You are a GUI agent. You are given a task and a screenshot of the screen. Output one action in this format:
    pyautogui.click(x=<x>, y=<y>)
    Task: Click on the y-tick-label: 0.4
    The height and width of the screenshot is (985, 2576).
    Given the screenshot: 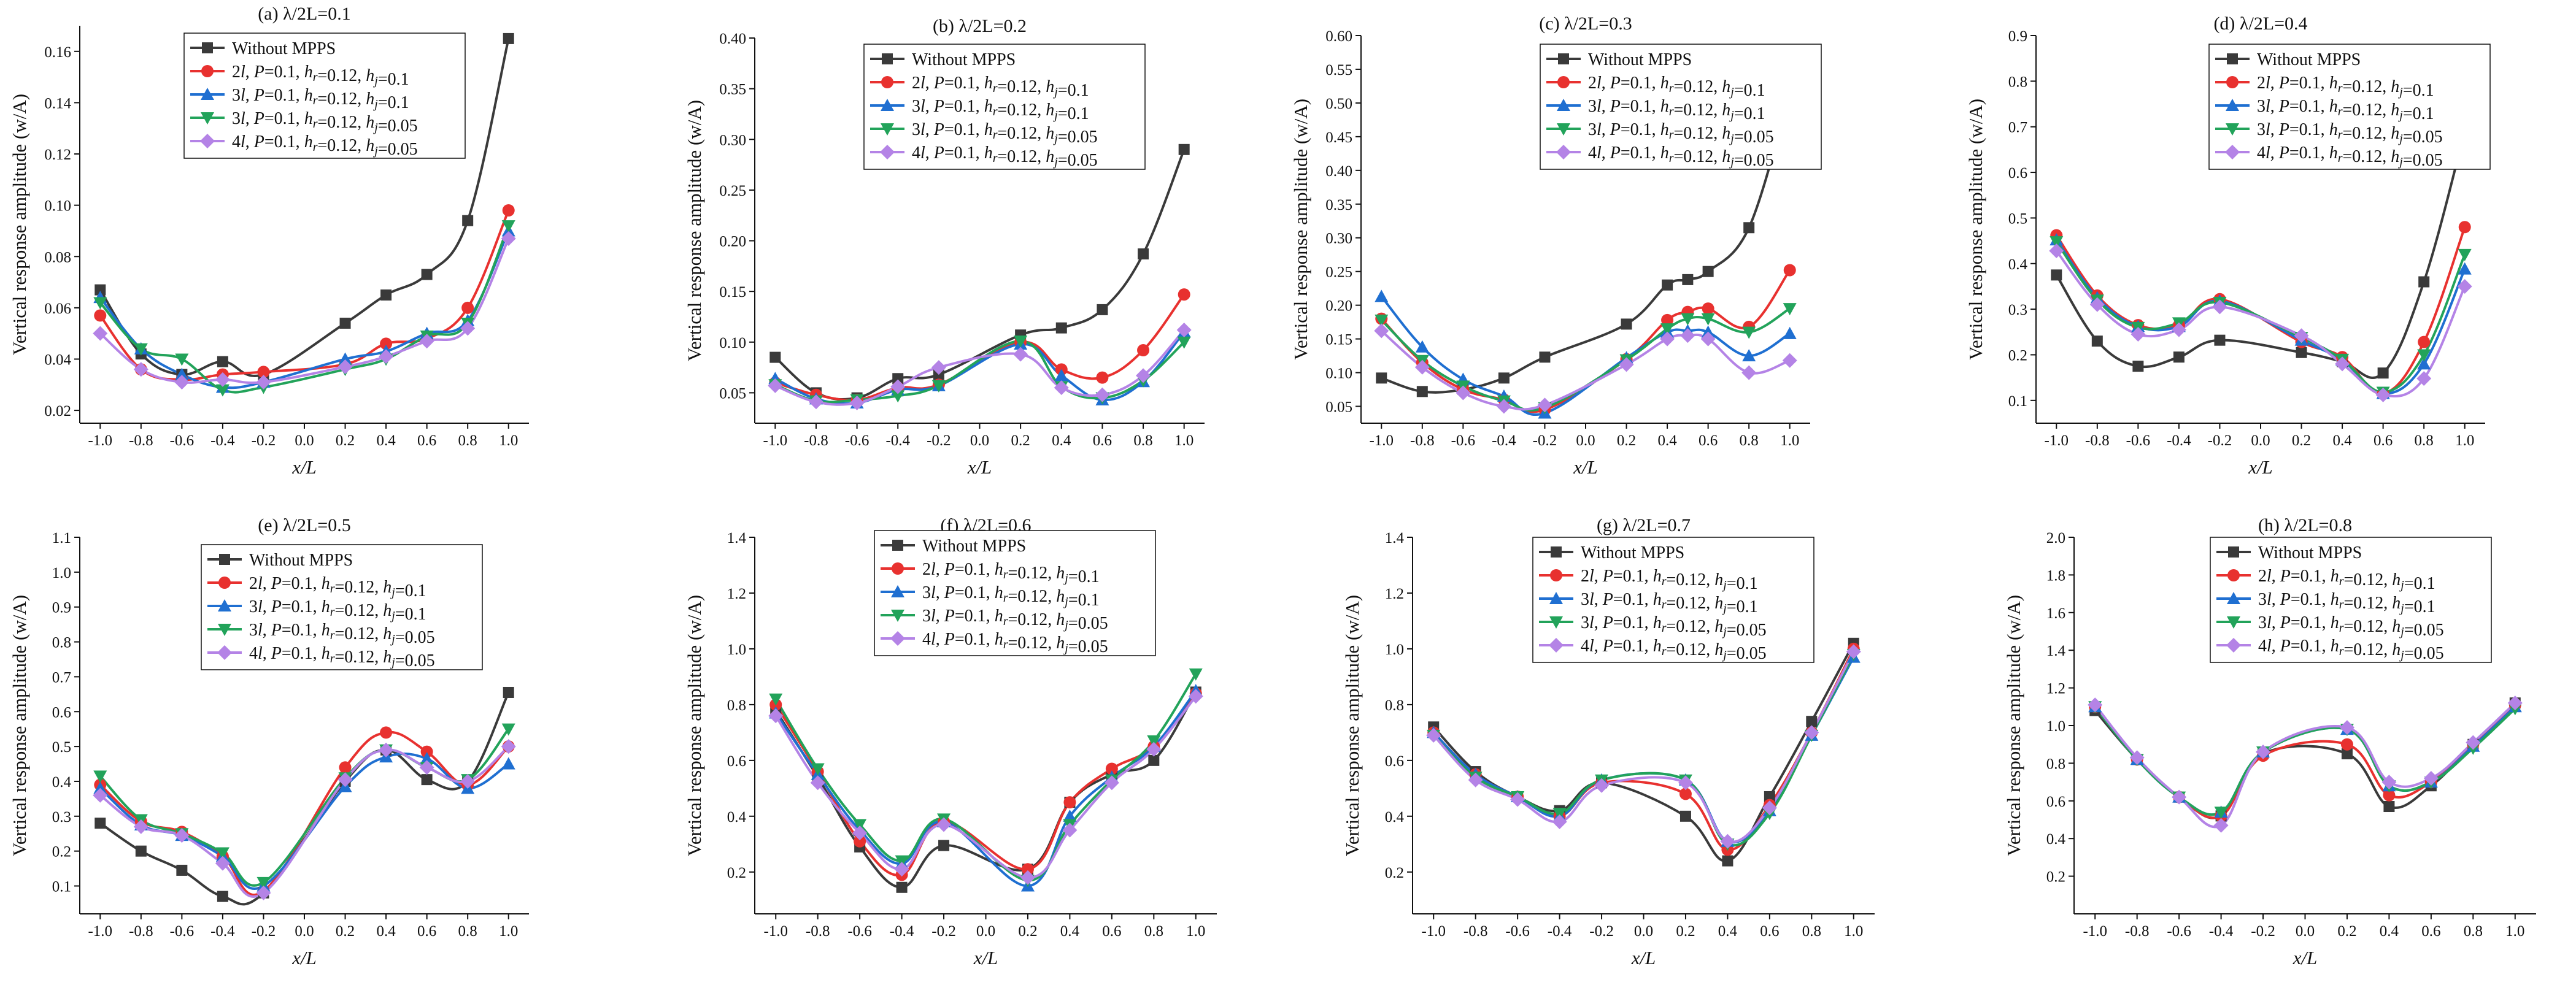 What is the action you would take?
    pyautogui.click(x=2018, y=264)
    